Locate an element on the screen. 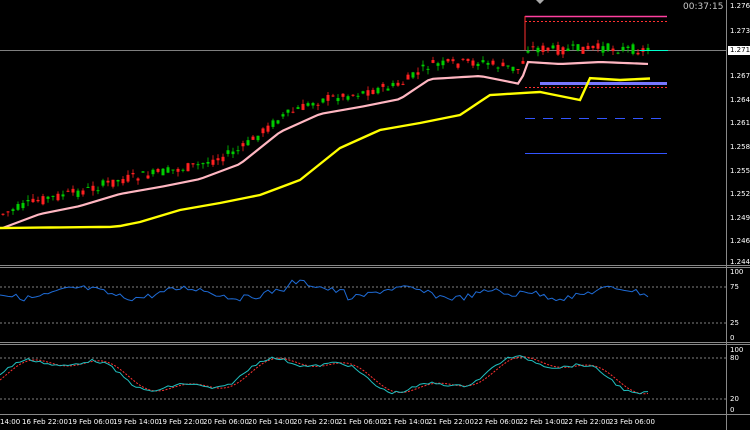 The width and height of the screenshot is (750, 430). time-tick: 22 Feb 06:00 is located at coordinates (497, 422).